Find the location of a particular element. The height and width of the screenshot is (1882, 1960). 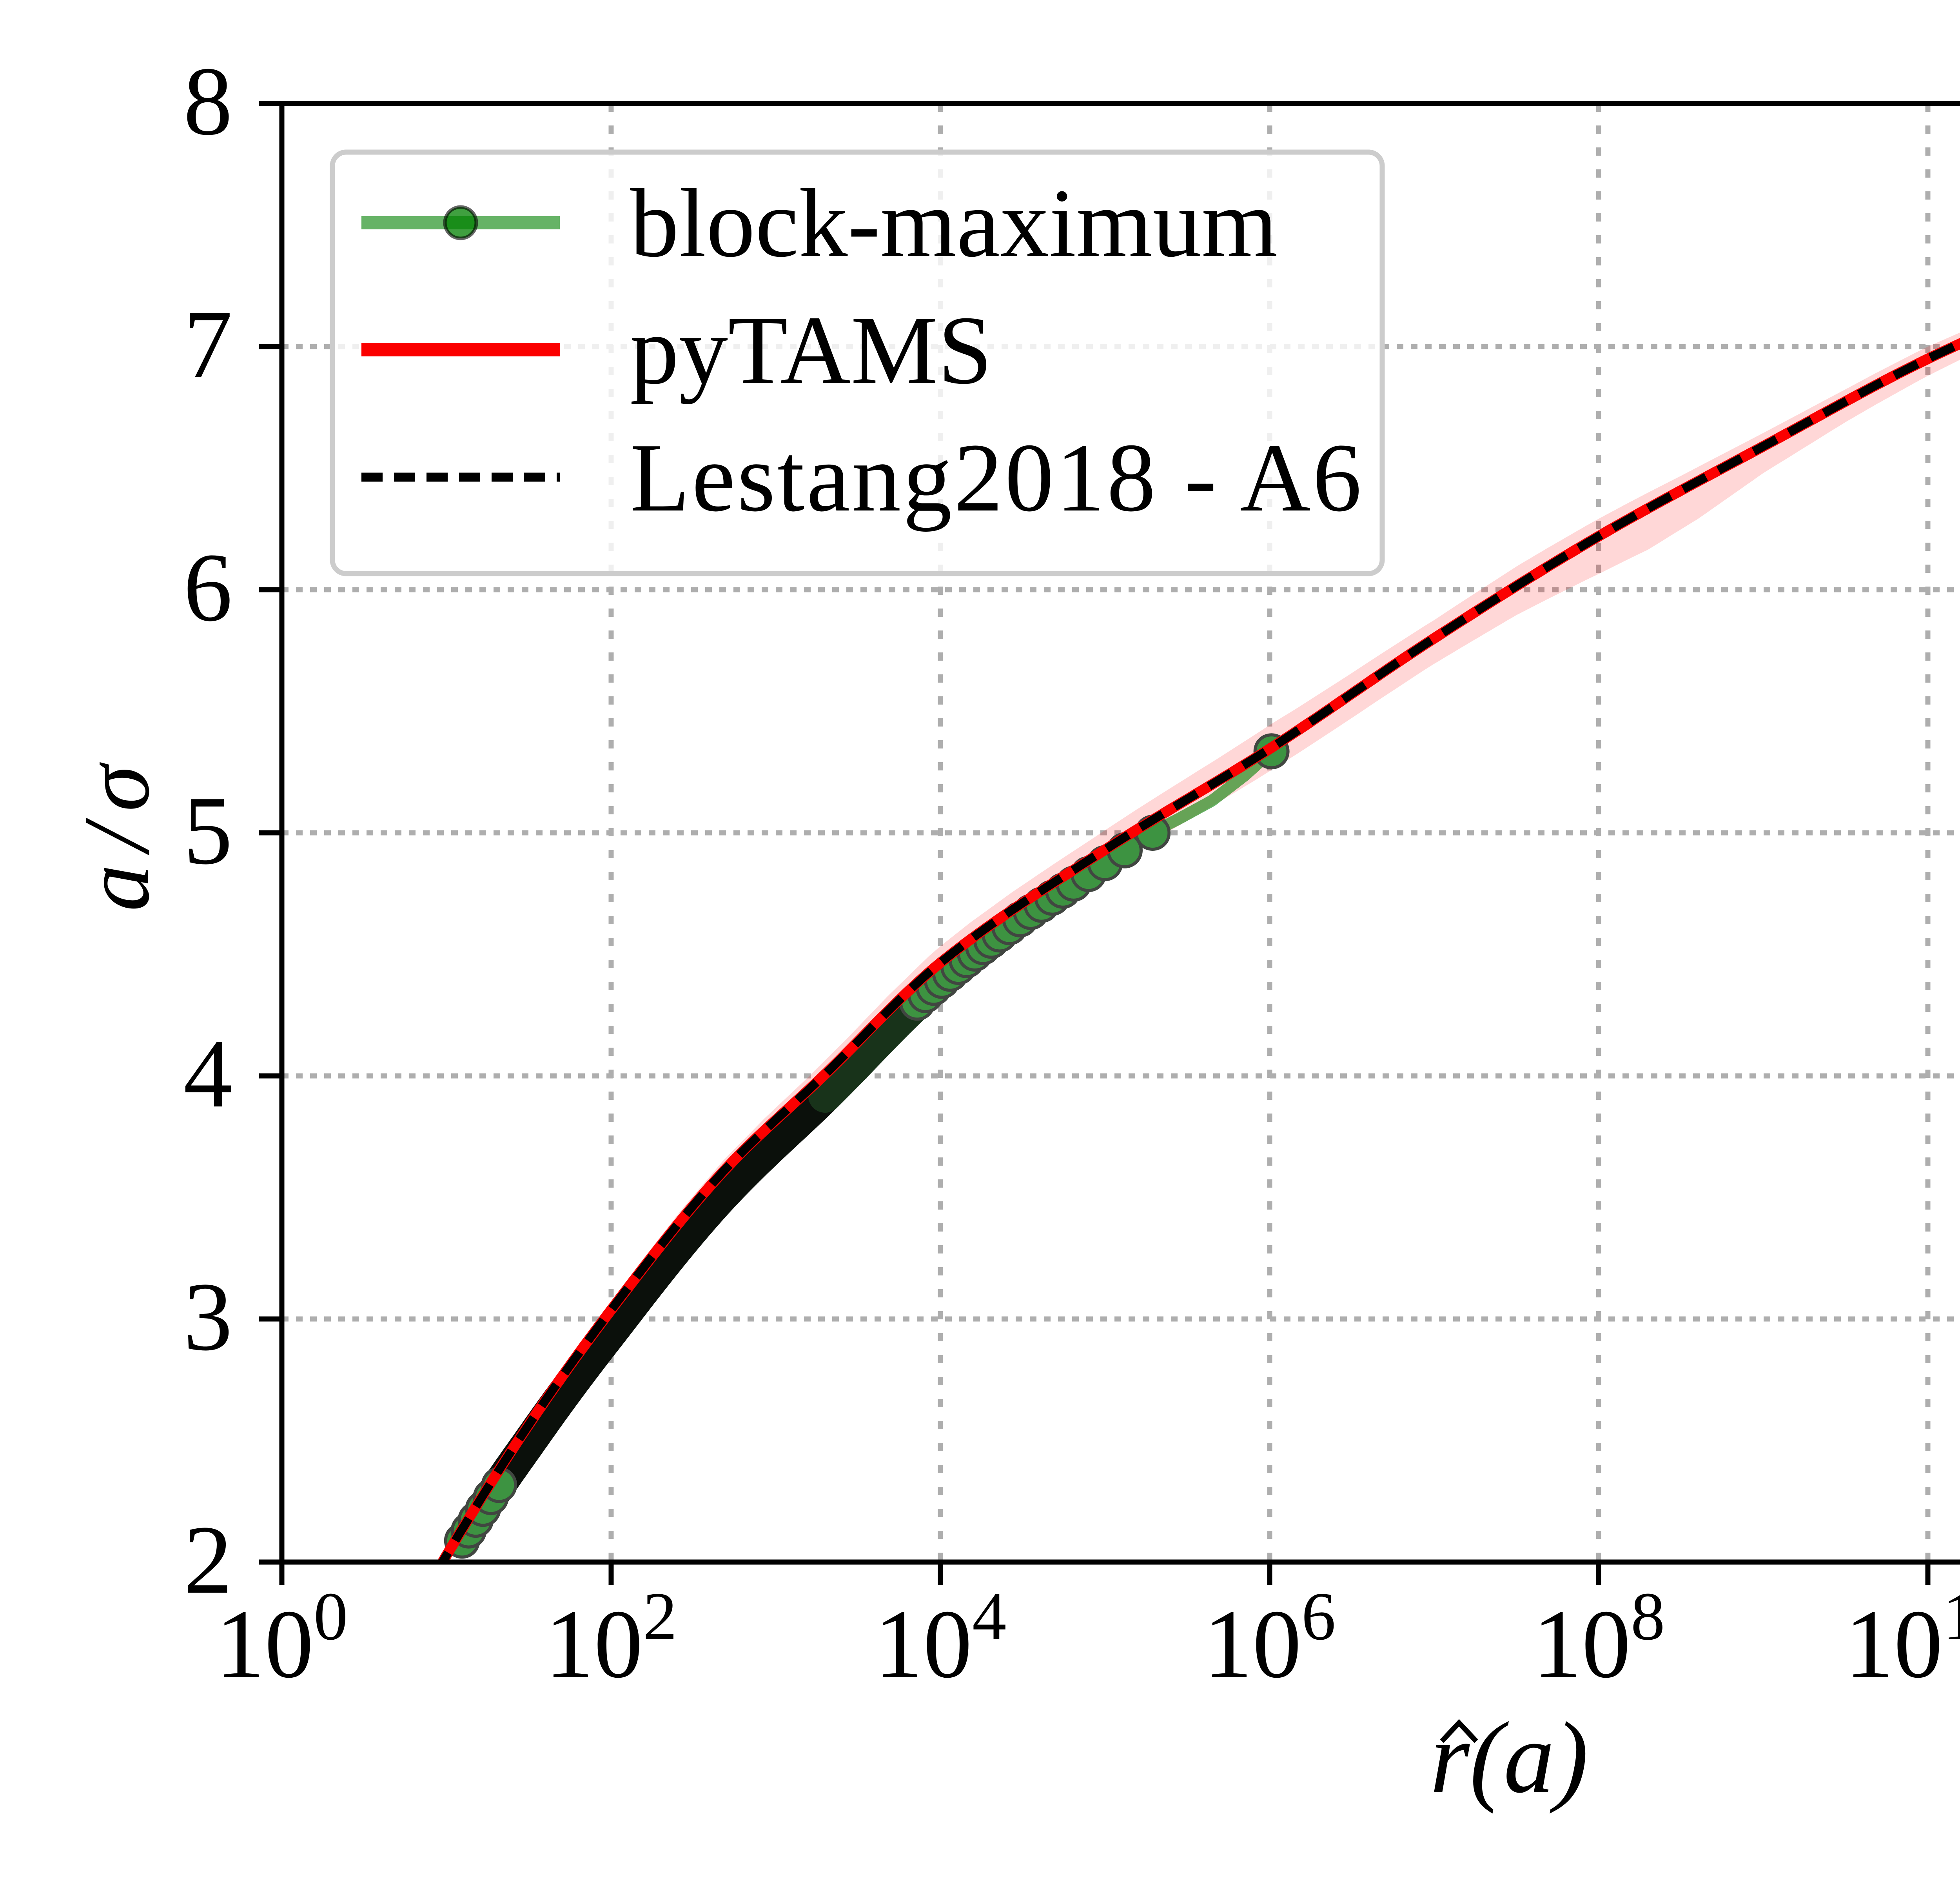

svg-text: 7 is located at coordinates (208, 344).